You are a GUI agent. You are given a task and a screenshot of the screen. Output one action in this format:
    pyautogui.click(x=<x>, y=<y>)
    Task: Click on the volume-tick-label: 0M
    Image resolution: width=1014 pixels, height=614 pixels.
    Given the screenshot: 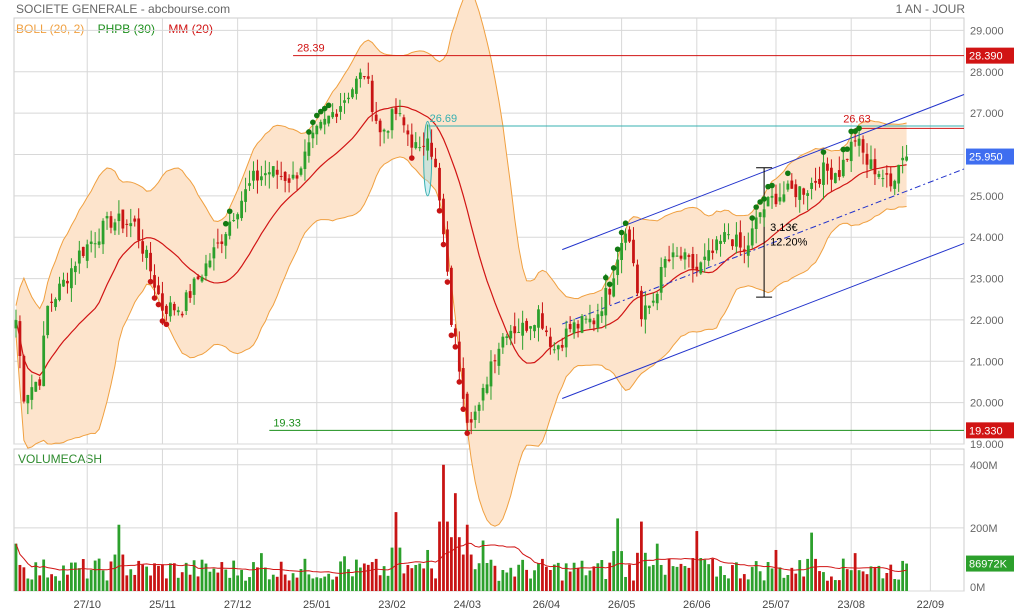 What is the action you would take?
    pyautogui.click(x=977, y=588)
    